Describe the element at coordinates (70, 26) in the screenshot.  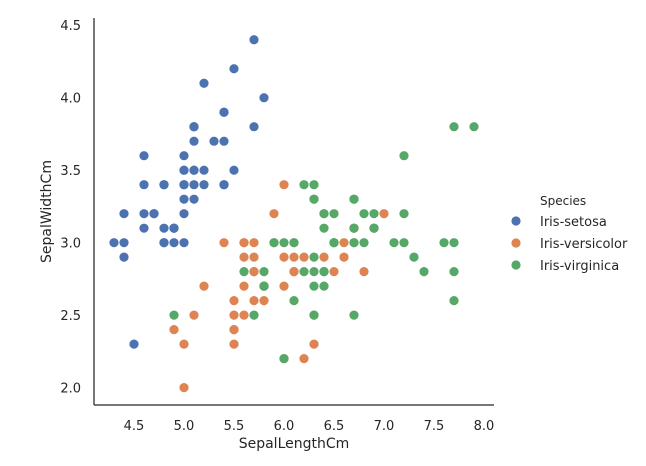
I see `y-tick-label: 4.5` at that location.